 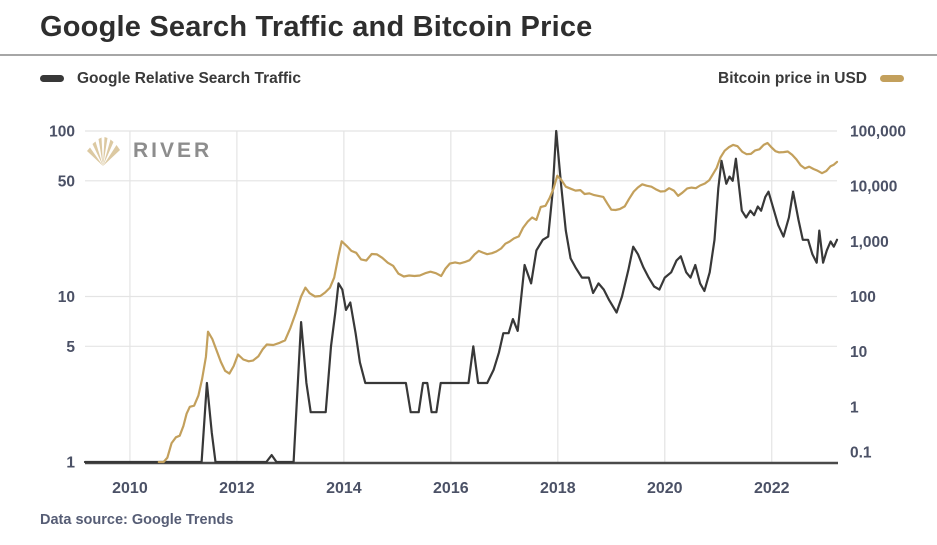 I want to click on legend-label-search: Google Relative Search Traffic, so click(x=189, y=78).